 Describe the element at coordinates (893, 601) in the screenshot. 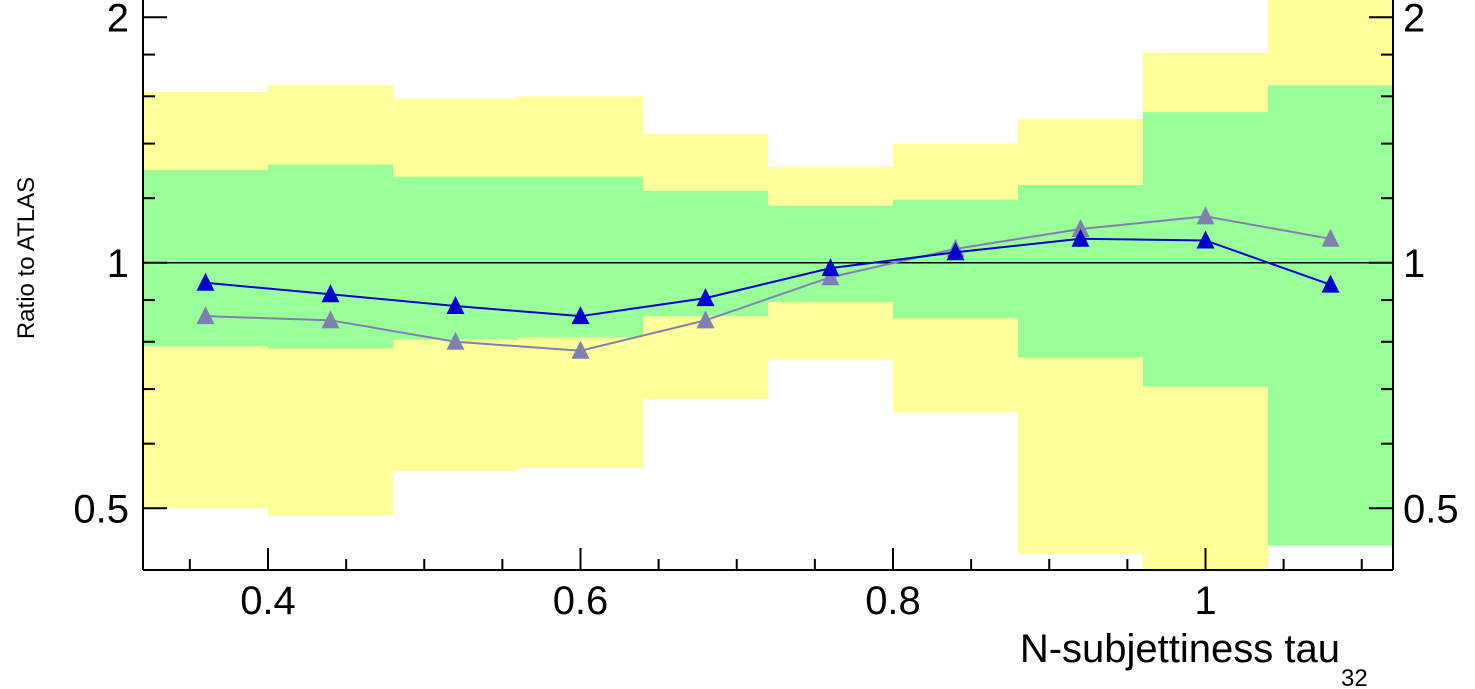

I see `x-tick-label-2: 0.8` at that location.